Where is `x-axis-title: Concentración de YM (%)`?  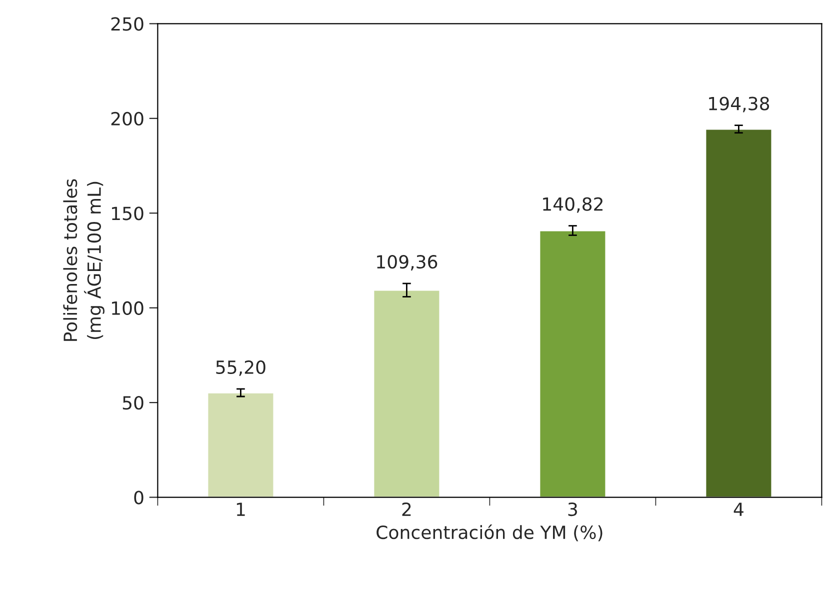 x-axis-title: Concentración de YM (%) is located at coordinates (489, 533).